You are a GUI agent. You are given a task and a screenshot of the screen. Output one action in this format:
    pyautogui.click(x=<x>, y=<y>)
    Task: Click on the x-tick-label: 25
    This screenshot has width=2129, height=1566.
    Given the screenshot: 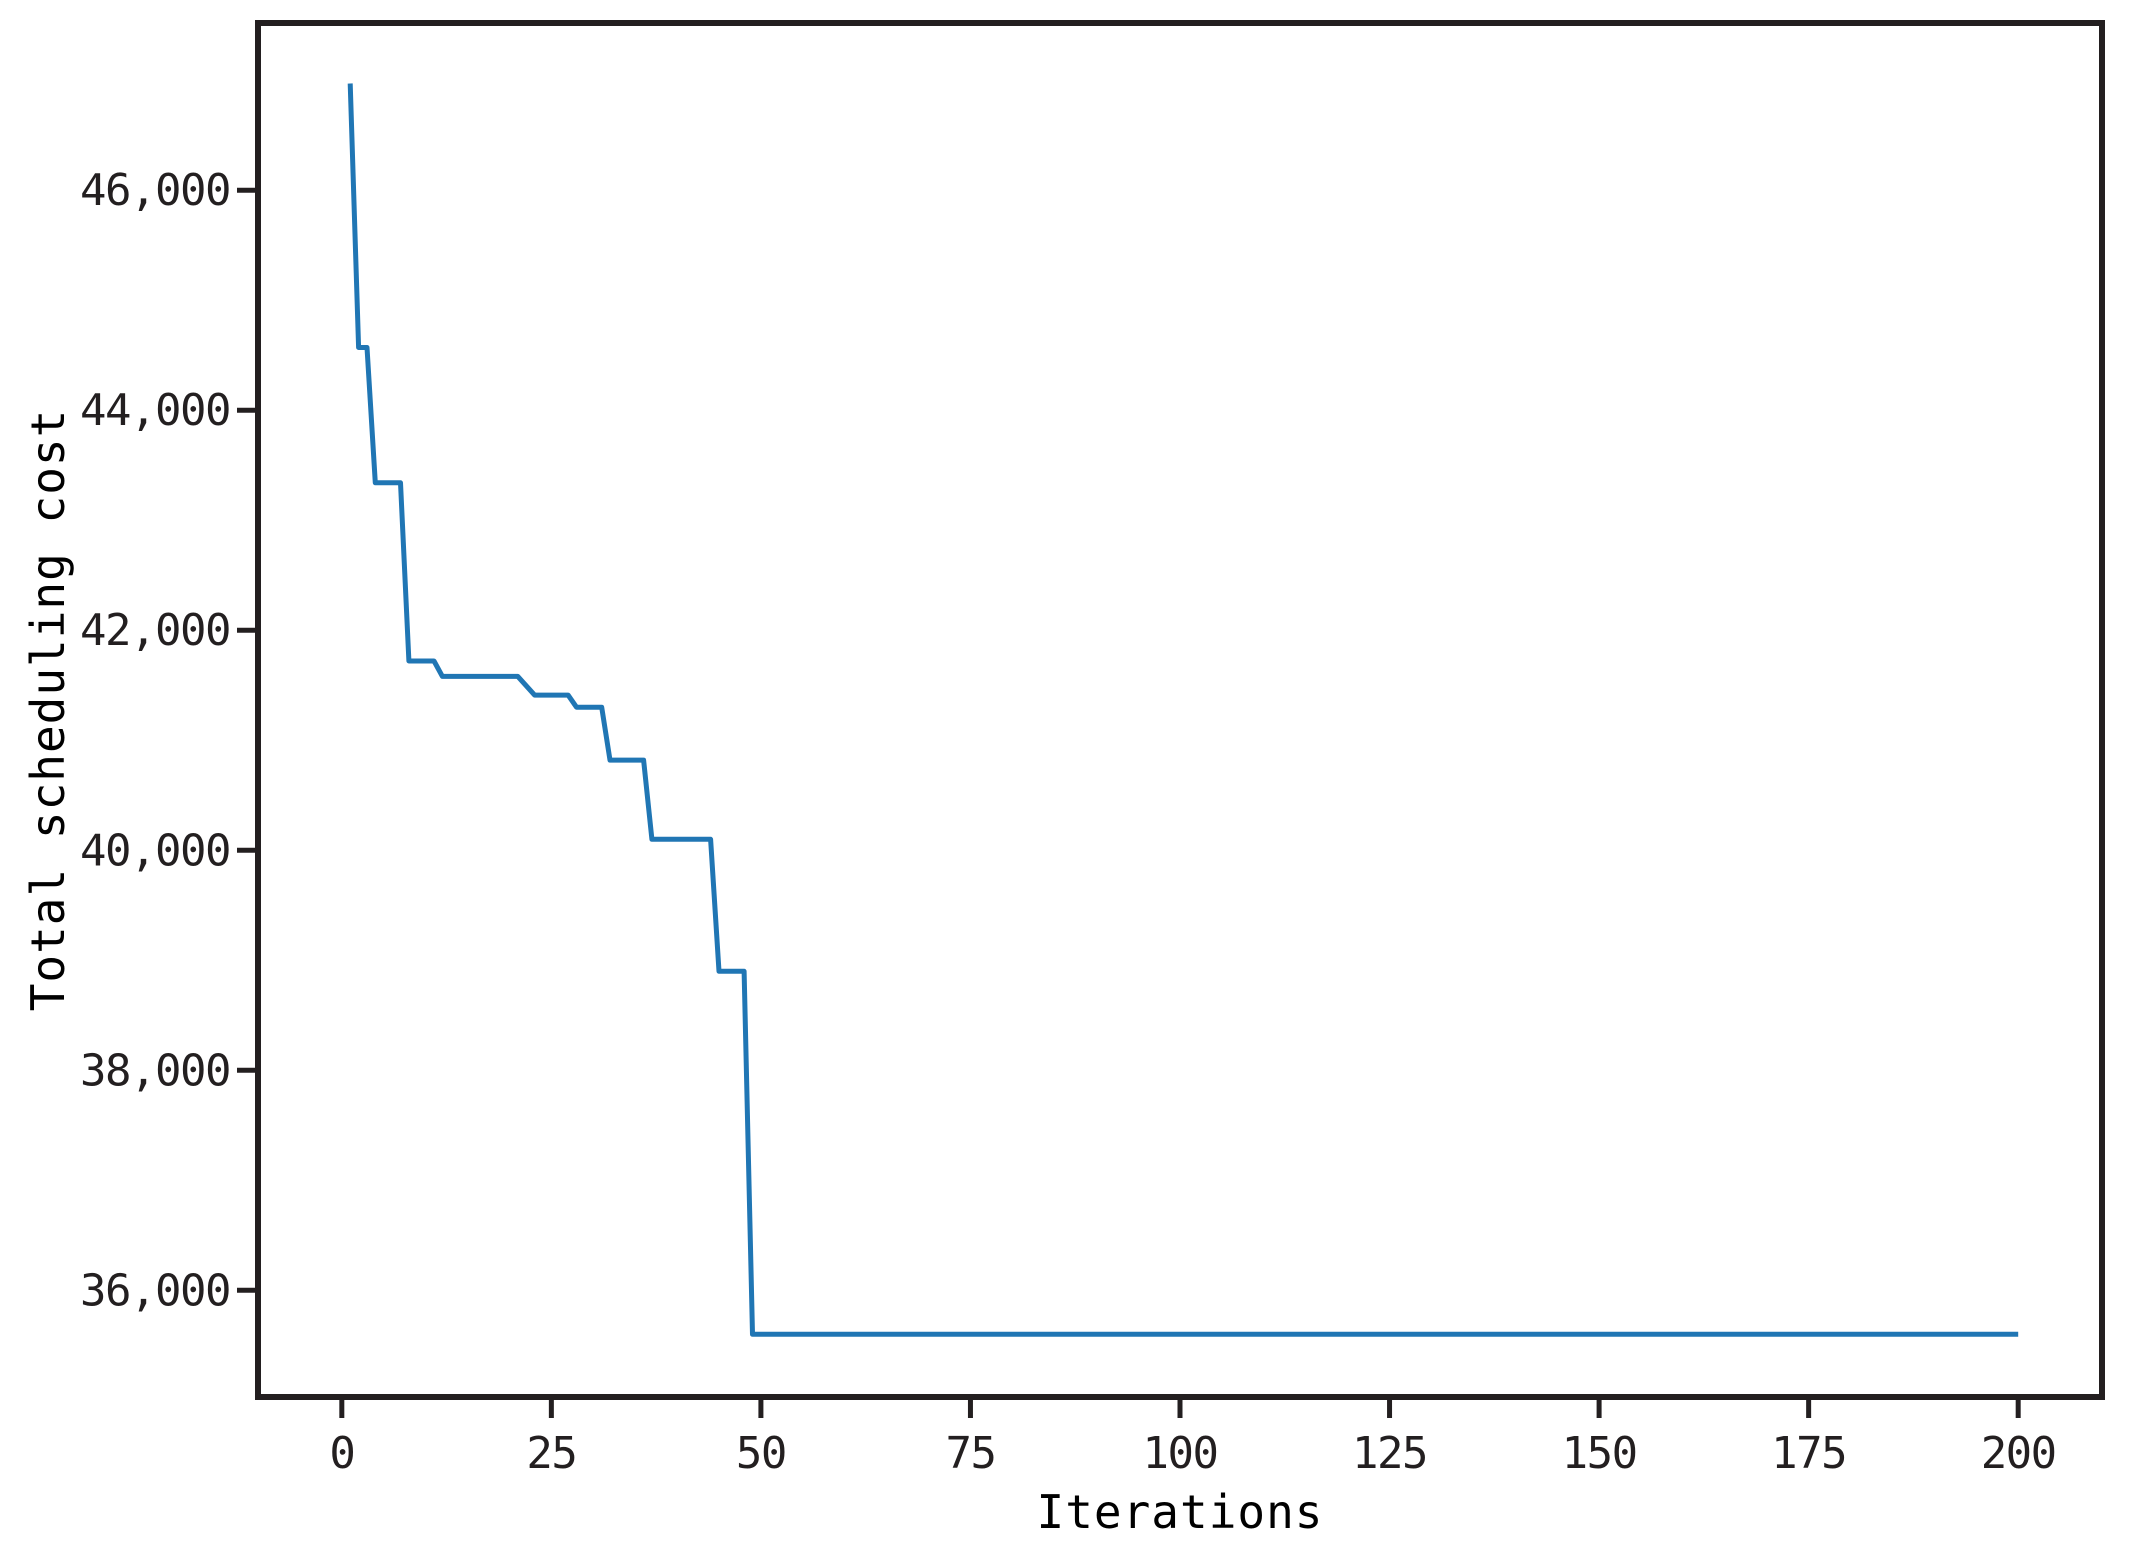 What is the action you would take?
    pyautogui.click(x=551, y=1453)
    